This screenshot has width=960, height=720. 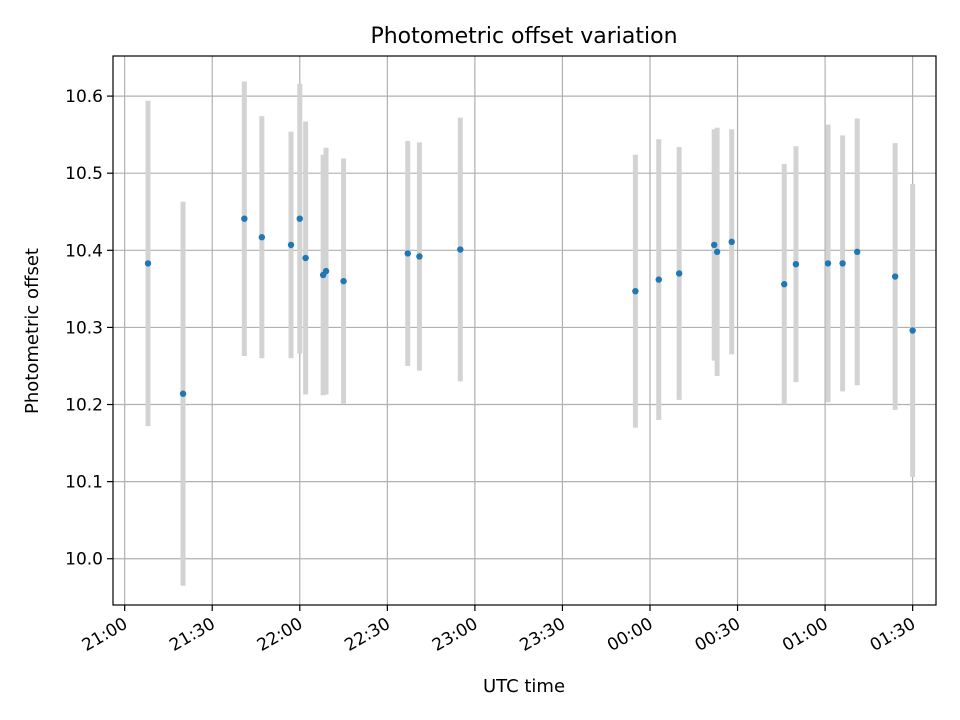 I want to click on x-tick-label: 23:30, so click(x=543, y=635).